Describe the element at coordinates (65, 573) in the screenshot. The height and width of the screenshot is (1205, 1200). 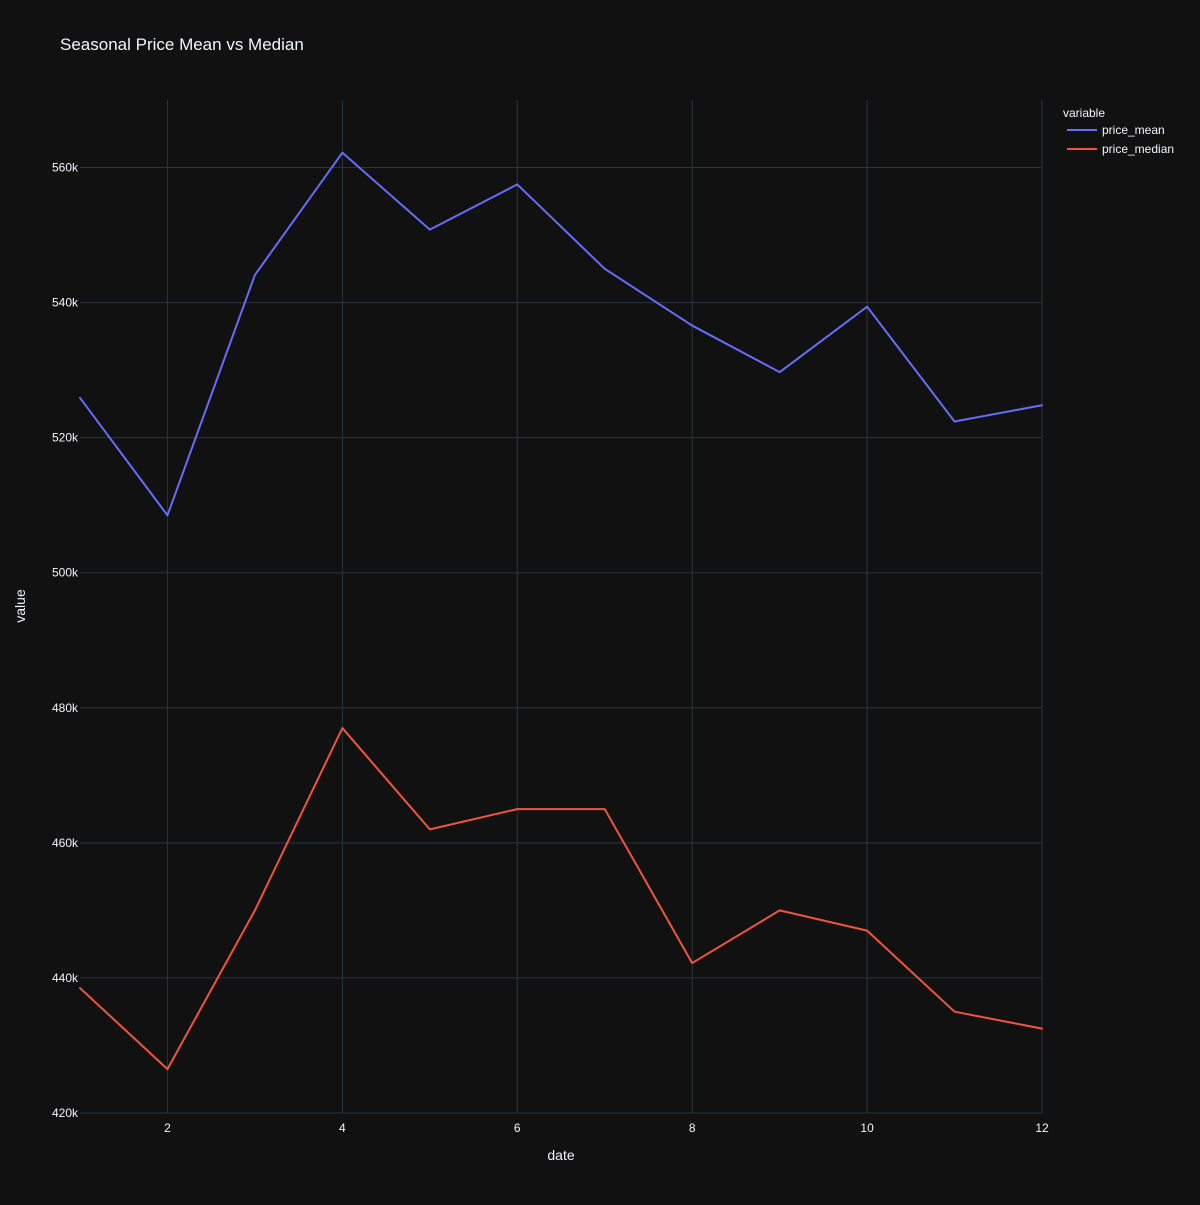
I see `y-tick-label: 500k` at that location.